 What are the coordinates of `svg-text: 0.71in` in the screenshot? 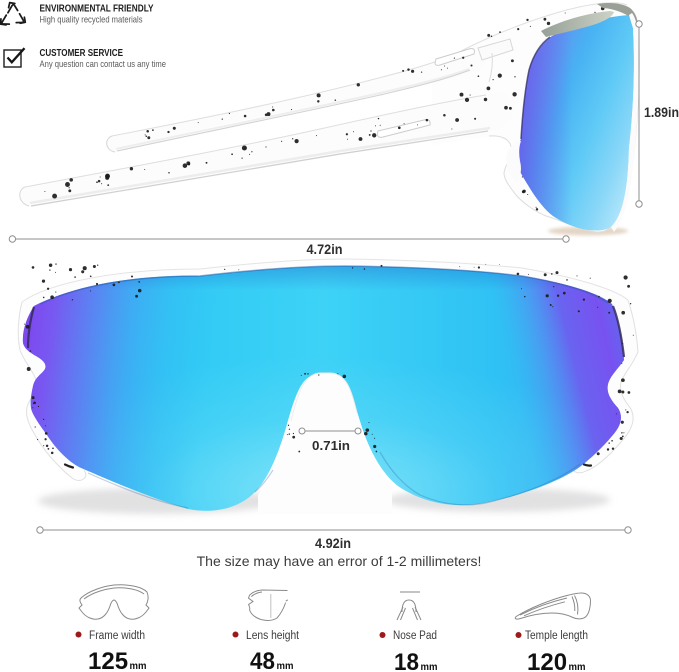 It's located at (331, 445).